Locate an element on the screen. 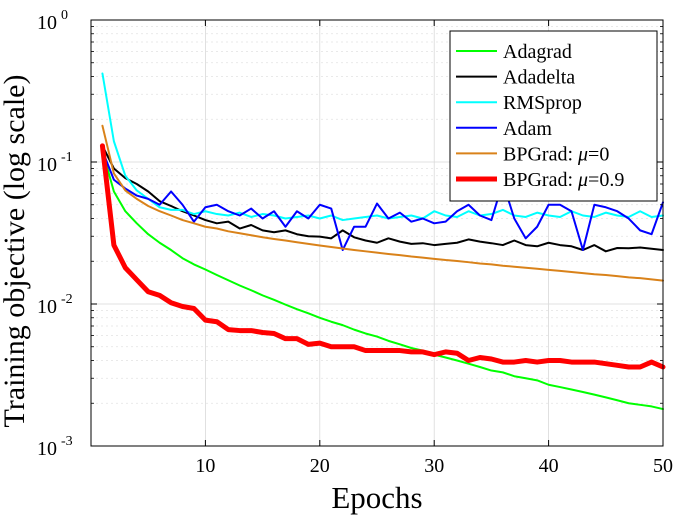 The image size is (676, 520). y-tick-label: 10 -1 is located at coordinates (55, 163).